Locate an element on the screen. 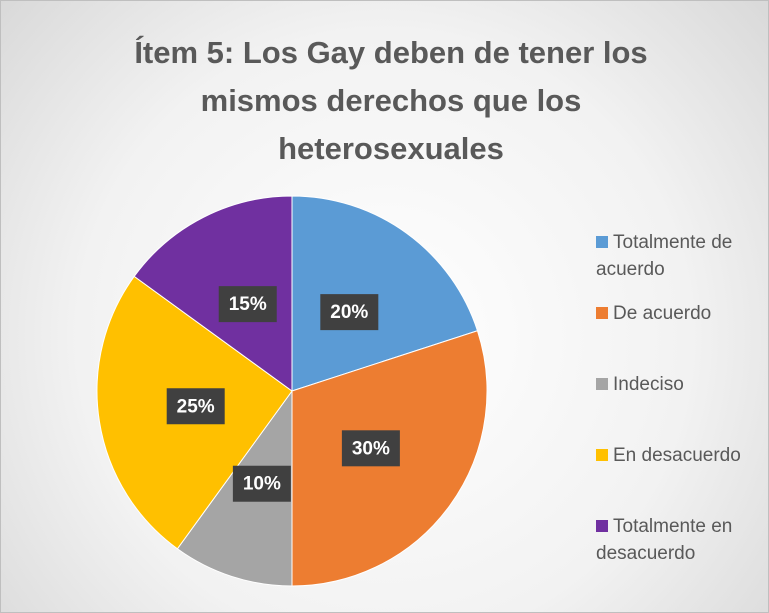 This screenshot has height=613, width=769. data-label: 15% is located at coordinates (248, 304).